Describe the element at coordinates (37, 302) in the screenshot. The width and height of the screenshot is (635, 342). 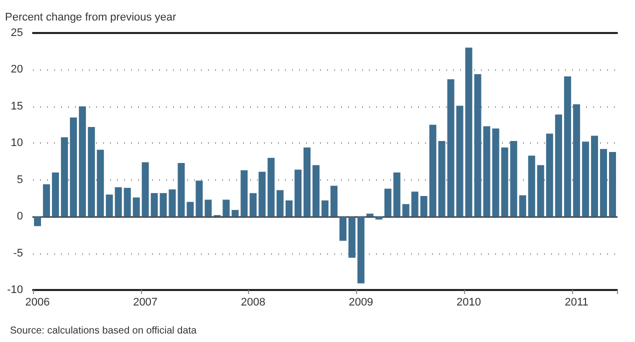
I see `x-tick-label: 2006` at that location.